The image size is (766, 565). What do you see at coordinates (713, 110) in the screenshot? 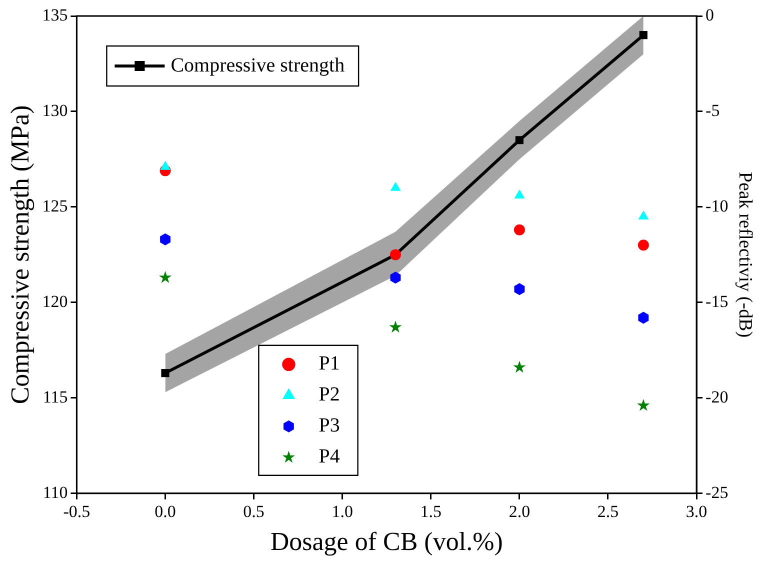
I see `y2-tick-label: -5` at bounding box center [713, 110].